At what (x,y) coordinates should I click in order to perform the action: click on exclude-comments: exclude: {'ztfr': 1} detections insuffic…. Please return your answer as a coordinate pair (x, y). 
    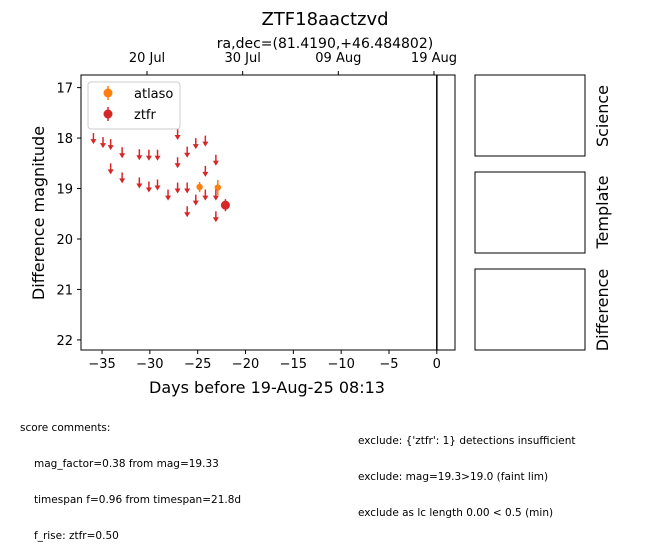
    Looking at the image, I should click on (467, 471).